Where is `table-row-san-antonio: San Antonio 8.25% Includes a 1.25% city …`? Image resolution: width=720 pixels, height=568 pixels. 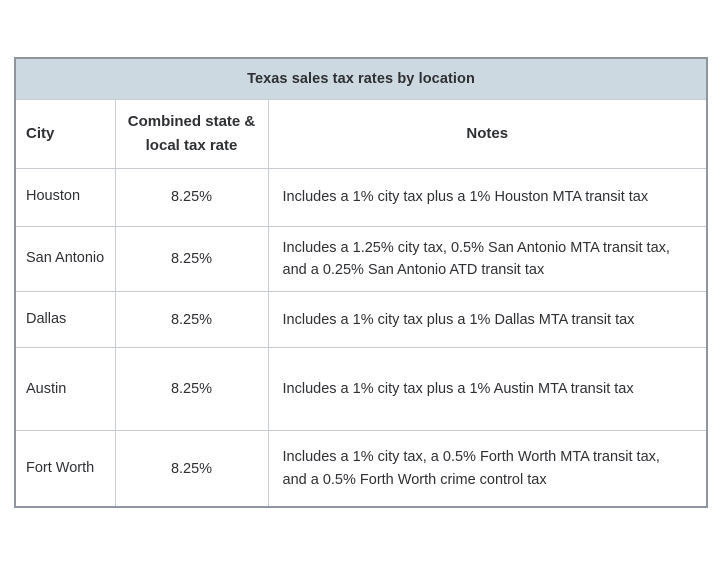
table-row-san-antonio: San Antonio 8.25% Includes a 1.25% city … is located at coordinates (361, 259).